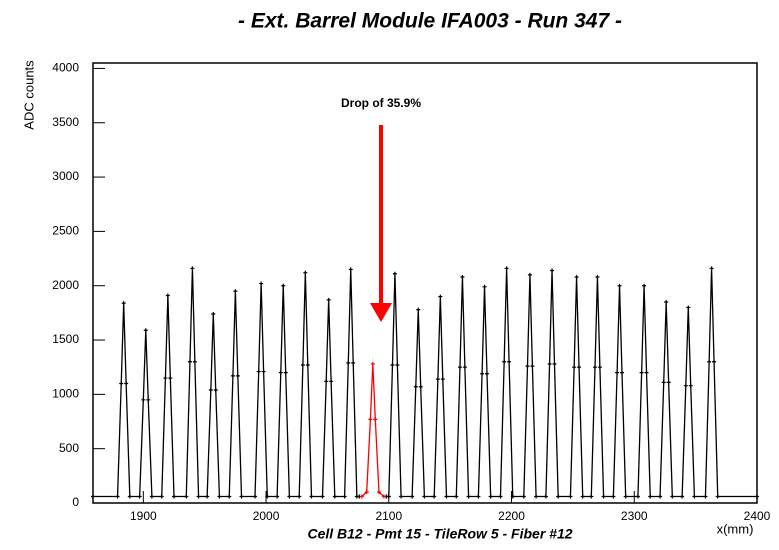  What do you see at coordinates (65, 231) in the screenshot?
I see `y-tick-label: 2500` at bounding box center [65, 231].